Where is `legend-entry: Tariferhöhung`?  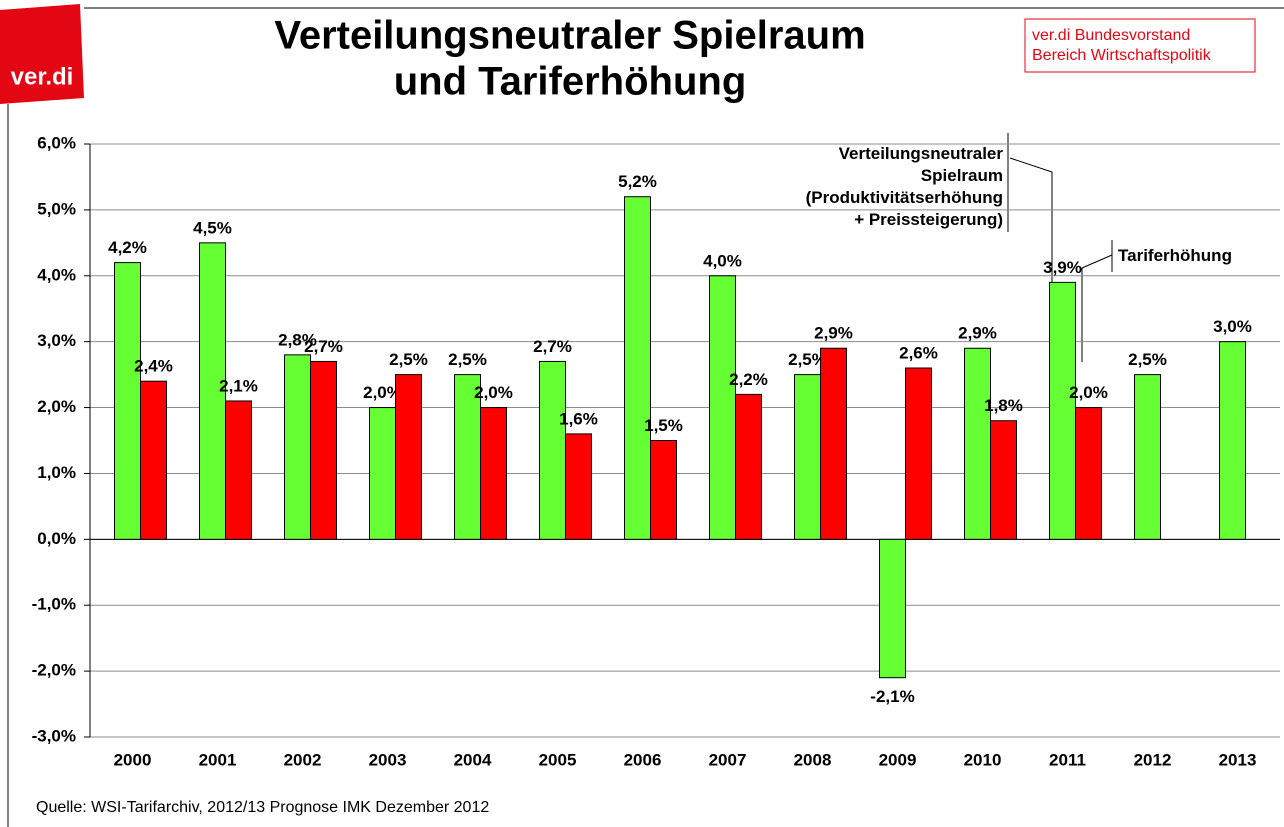
legend-entry: Tariferhöhung is located at coordinates (1175, 255).